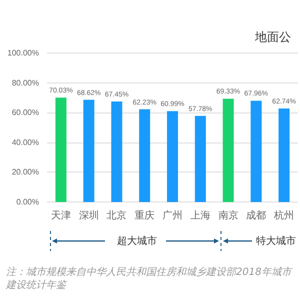 This screenshot has height=300, width=300. I want to click on y-tick-label: 80.00%, so click(25, 83).